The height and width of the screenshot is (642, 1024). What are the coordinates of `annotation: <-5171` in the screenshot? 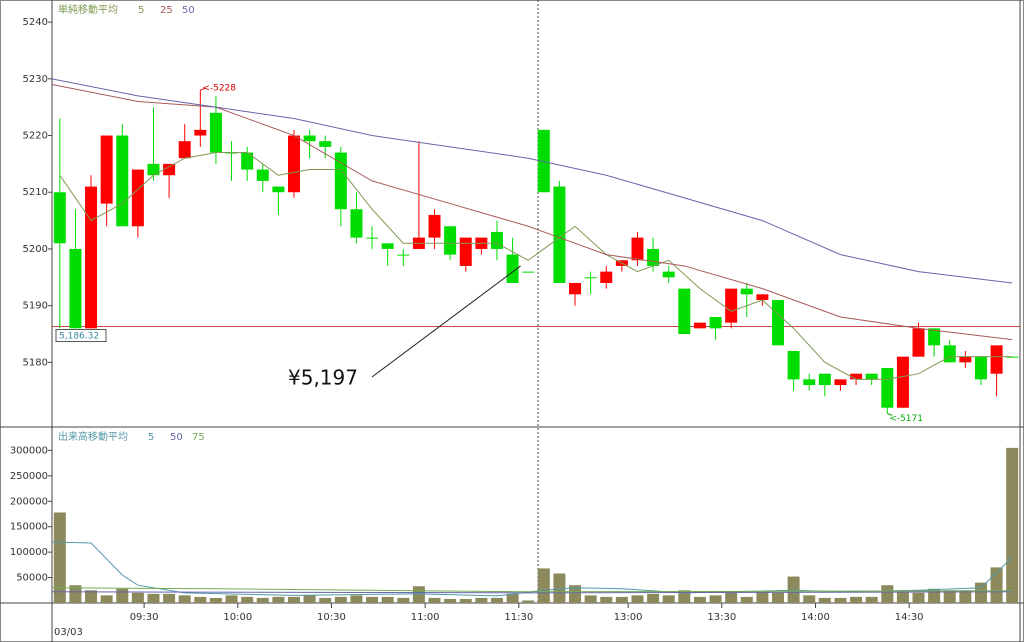 It's located at (906, 419).